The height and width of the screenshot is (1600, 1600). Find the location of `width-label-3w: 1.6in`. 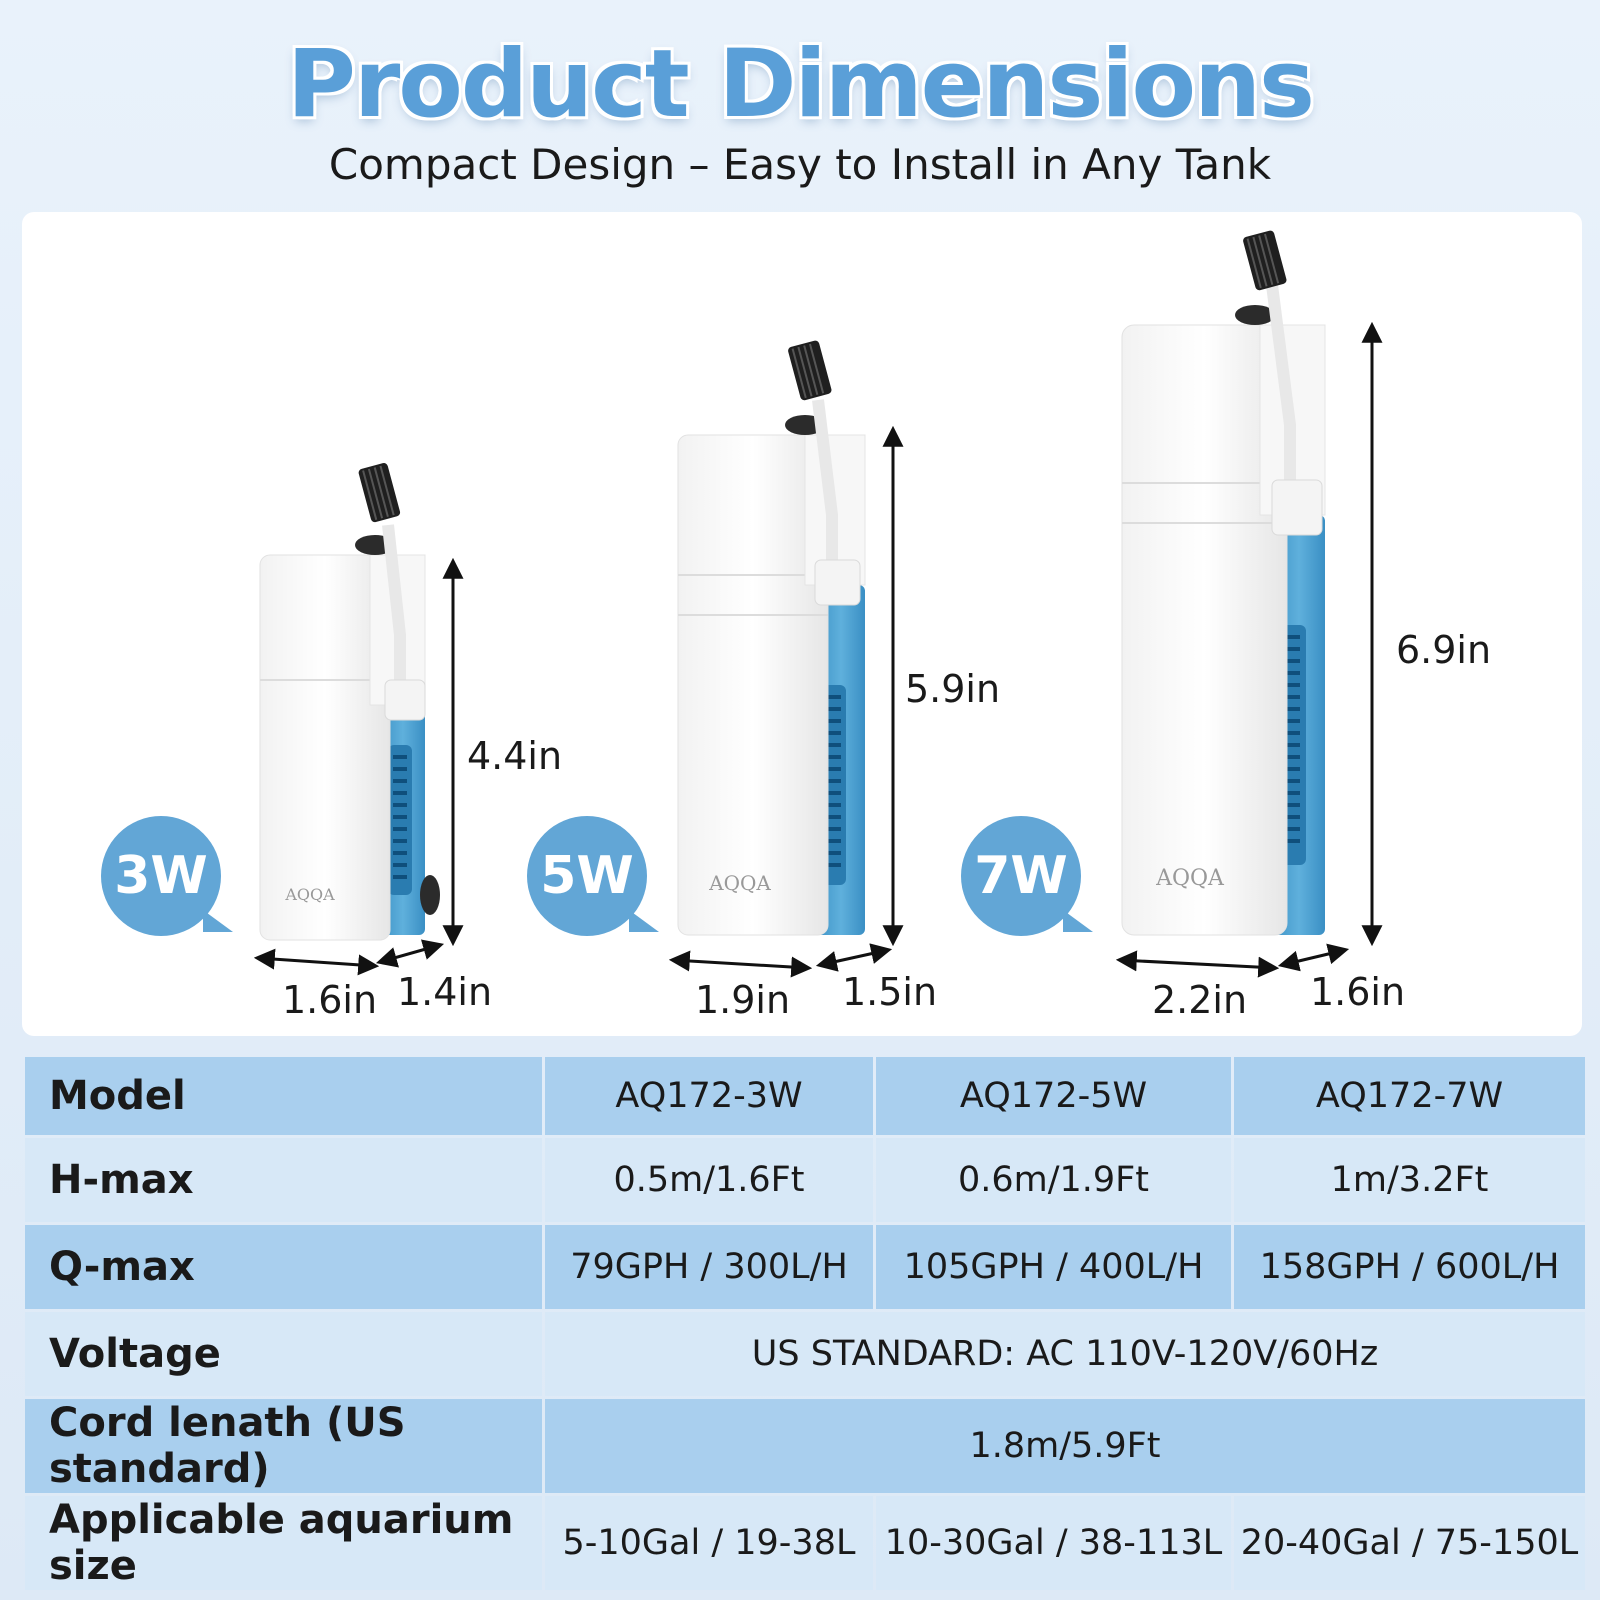

width-label-3w: 1.6in is located at coordinates (330, 1000).